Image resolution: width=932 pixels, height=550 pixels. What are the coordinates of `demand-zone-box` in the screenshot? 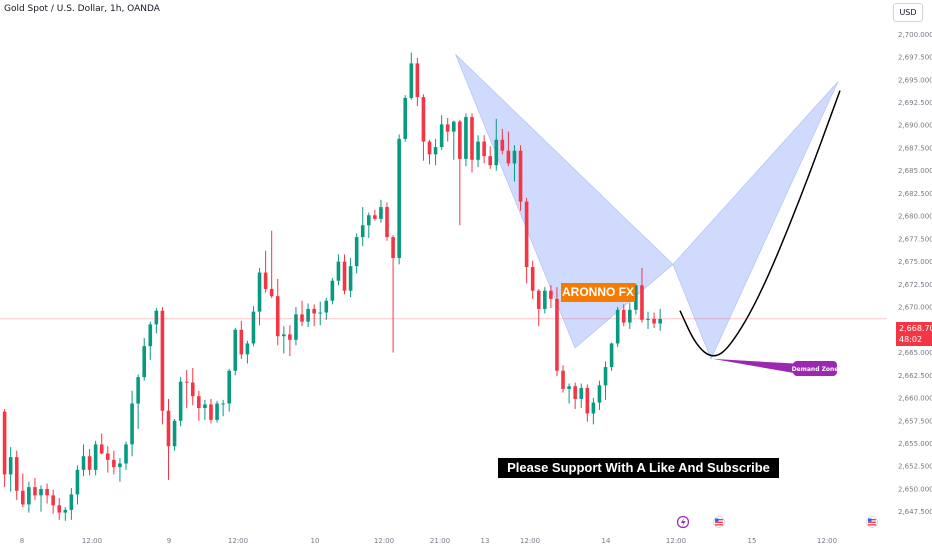 It's located at (815, 368).